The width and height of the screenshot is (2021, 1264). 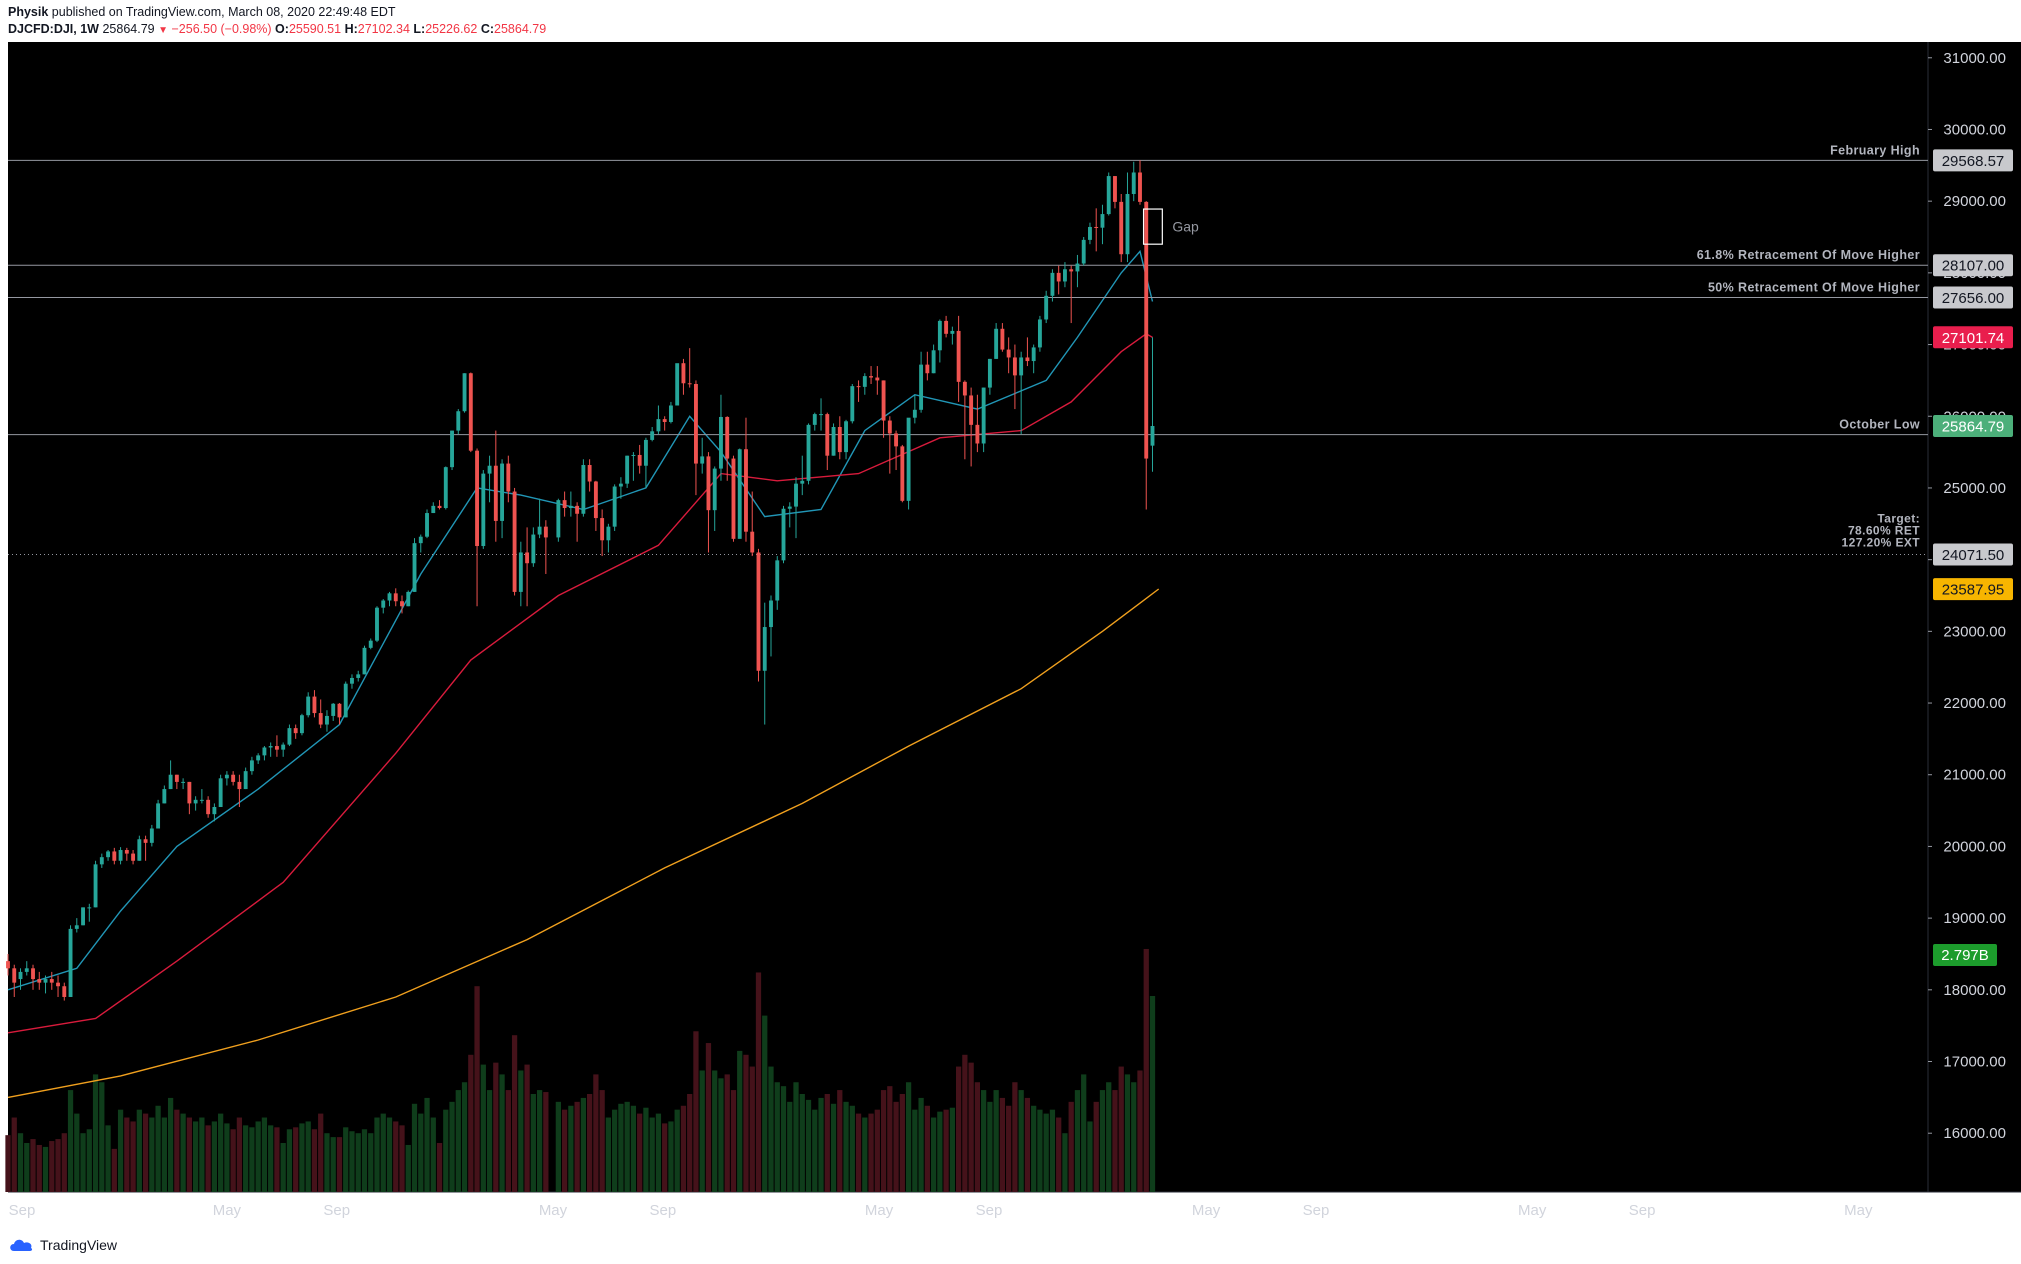 I want to click on time-tick-label: 2017, so click(x=119, y=1210).